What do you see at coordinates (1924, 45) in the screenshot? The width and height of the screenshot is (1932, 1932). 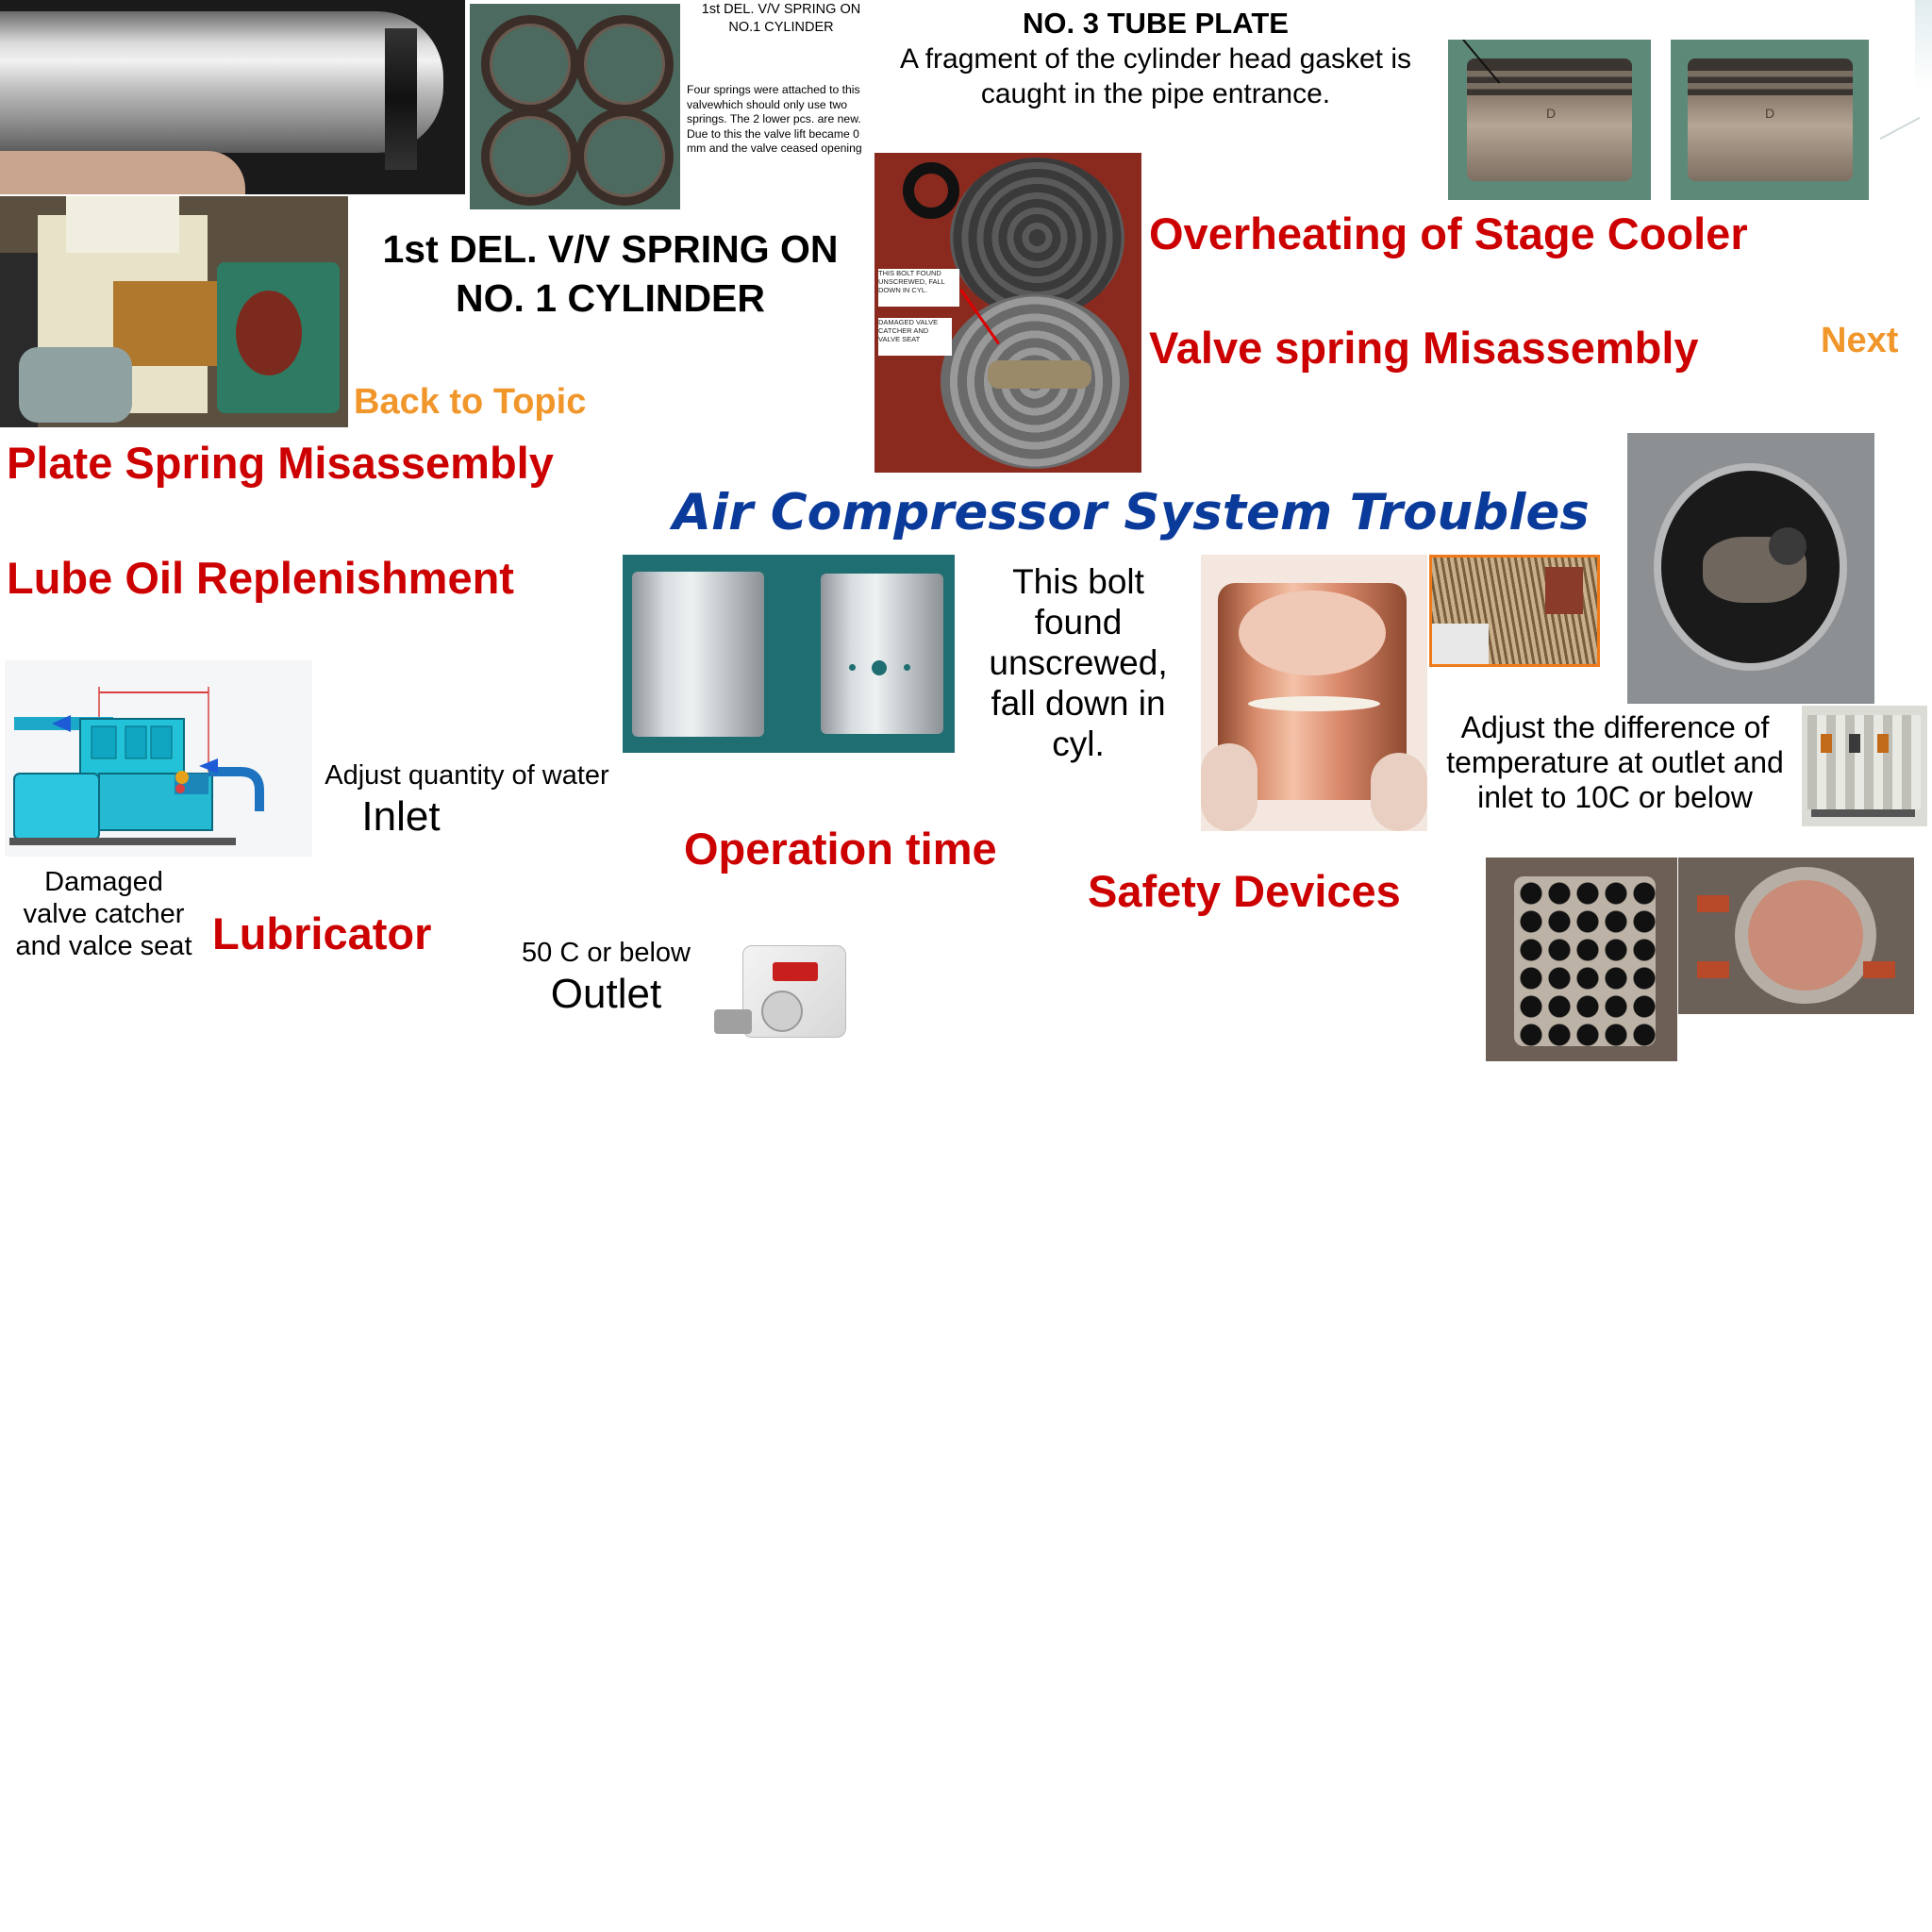 I see `edge-decoration` at bounding box center [1924, 45].